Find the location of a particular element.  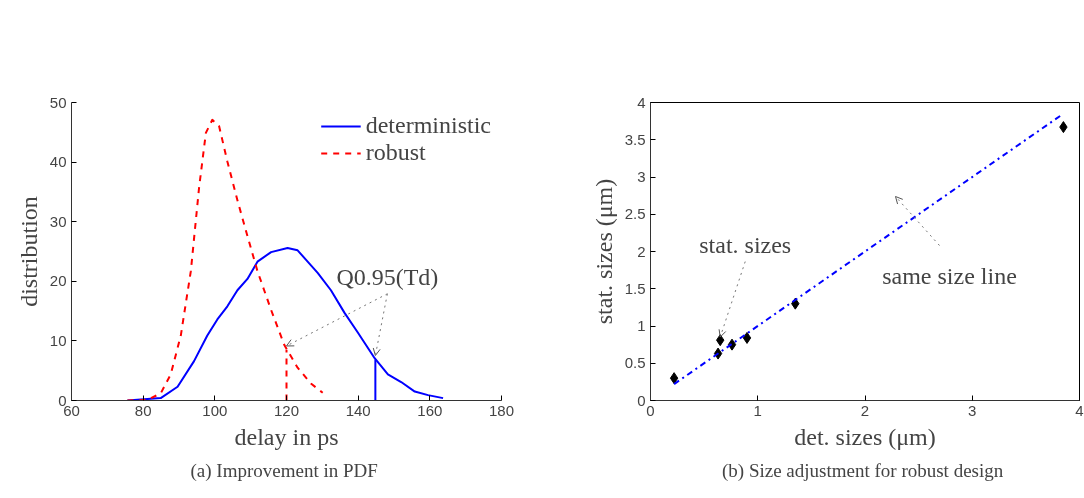

y-tick-label: 2.5 is located at coordinates (635, 214).